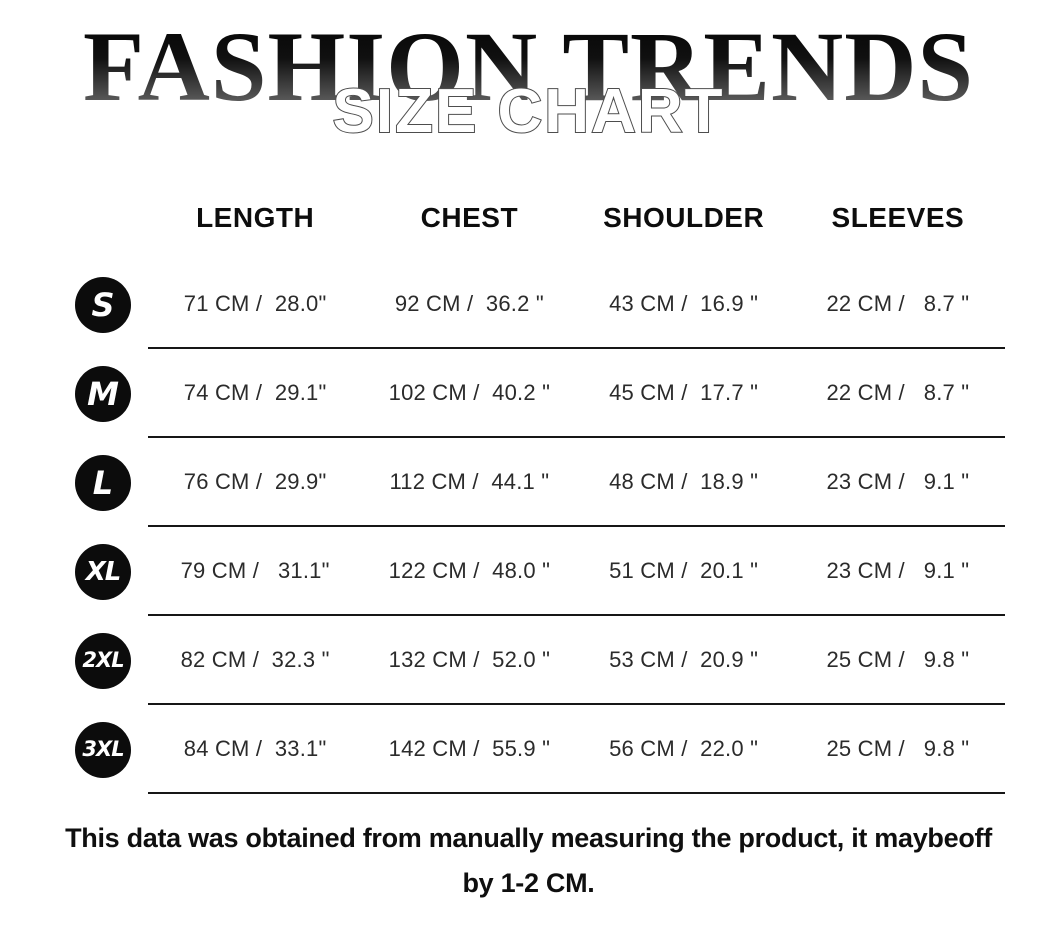 The height and width of the screenshot is (936, 1057). Describe the element at coordinates (255, 748) in the screenshot. I see `cell-length: 84 CM / 33.1"` at that location.